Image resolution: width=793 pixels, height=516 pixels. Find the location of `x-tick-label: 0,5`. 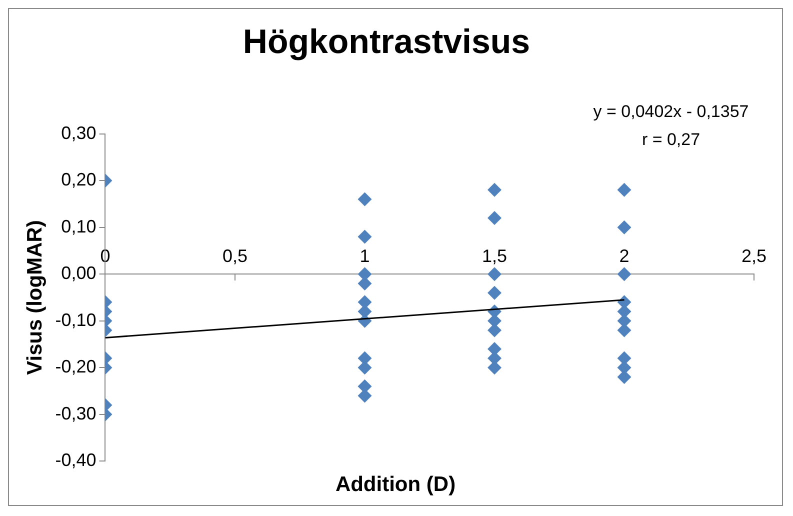

x-tick-label: 0,5 is located at coordinates (235, 256).